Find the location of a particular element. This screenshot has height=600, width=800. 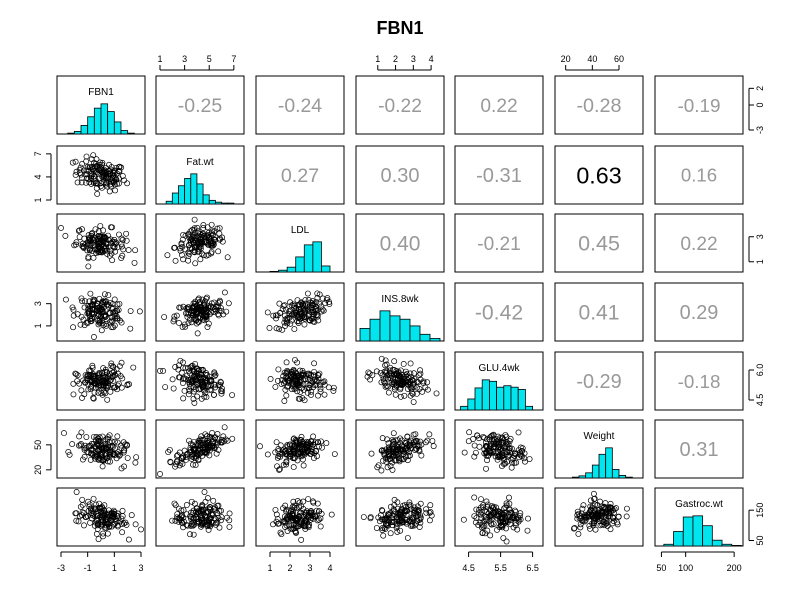

tick-label: 4 is located at coordinates (329, 568).